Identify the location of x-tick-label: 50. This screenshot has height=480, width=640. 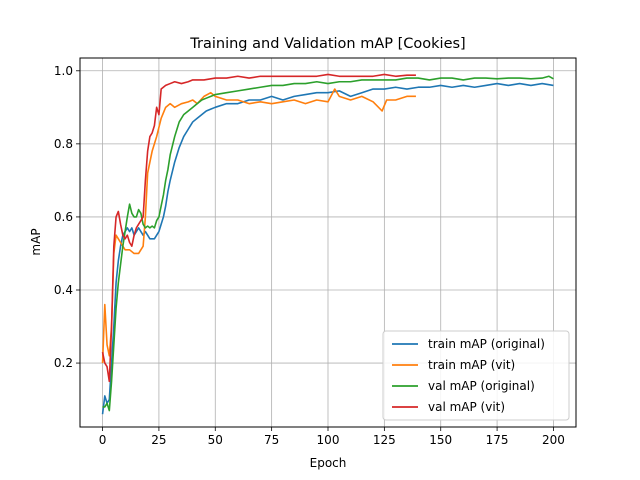
(215, 440).